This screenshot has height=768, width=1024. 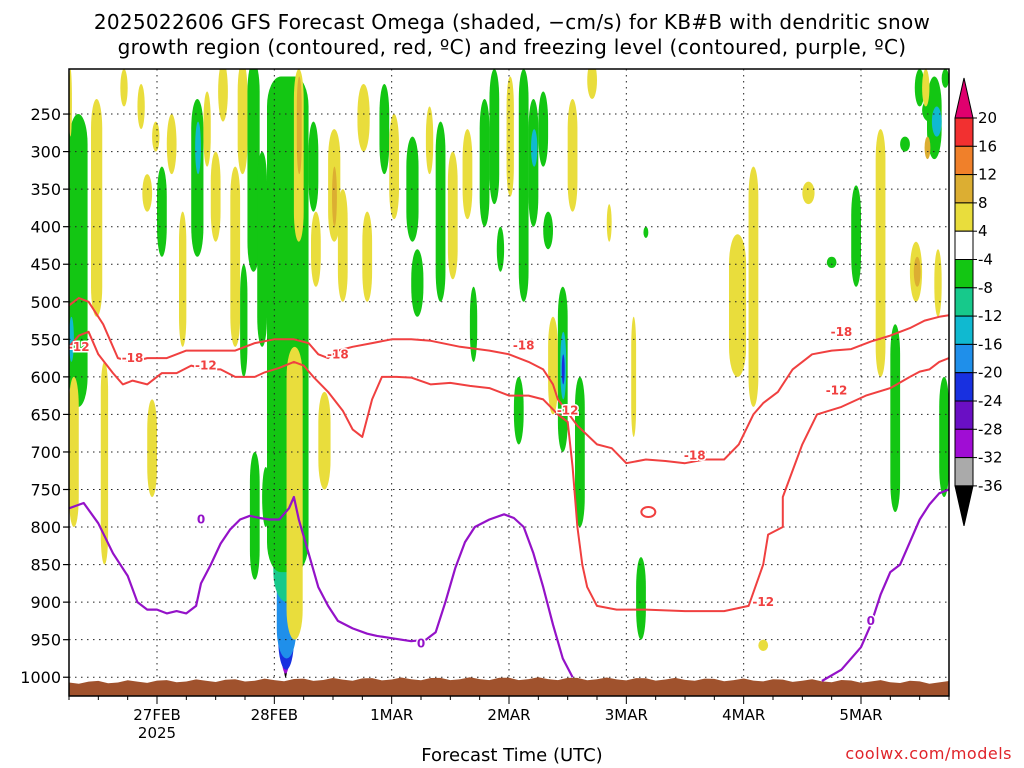 I want to click on x-tick-label: 2MAR, so click(x=508, y=715).